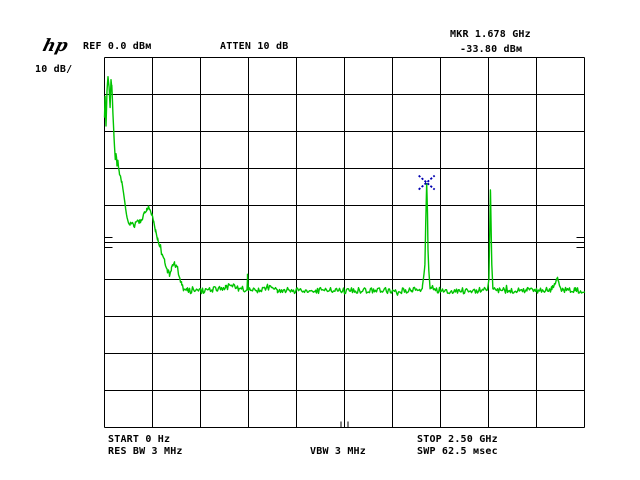 This screenshot has height=480, width=640. I want to click on marker-amplitude-readout: -33.80 dBм, so click(491, 49).